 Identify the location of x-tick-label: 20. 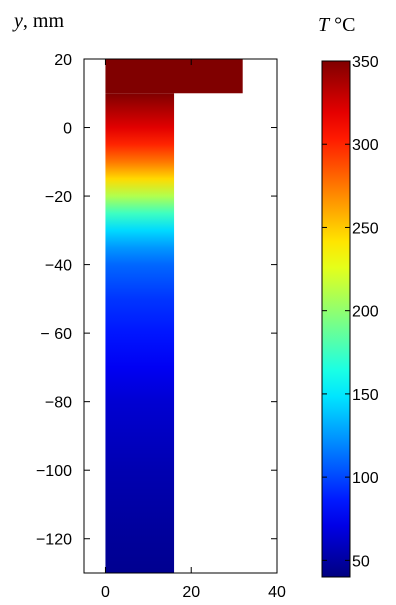
(191, 592).